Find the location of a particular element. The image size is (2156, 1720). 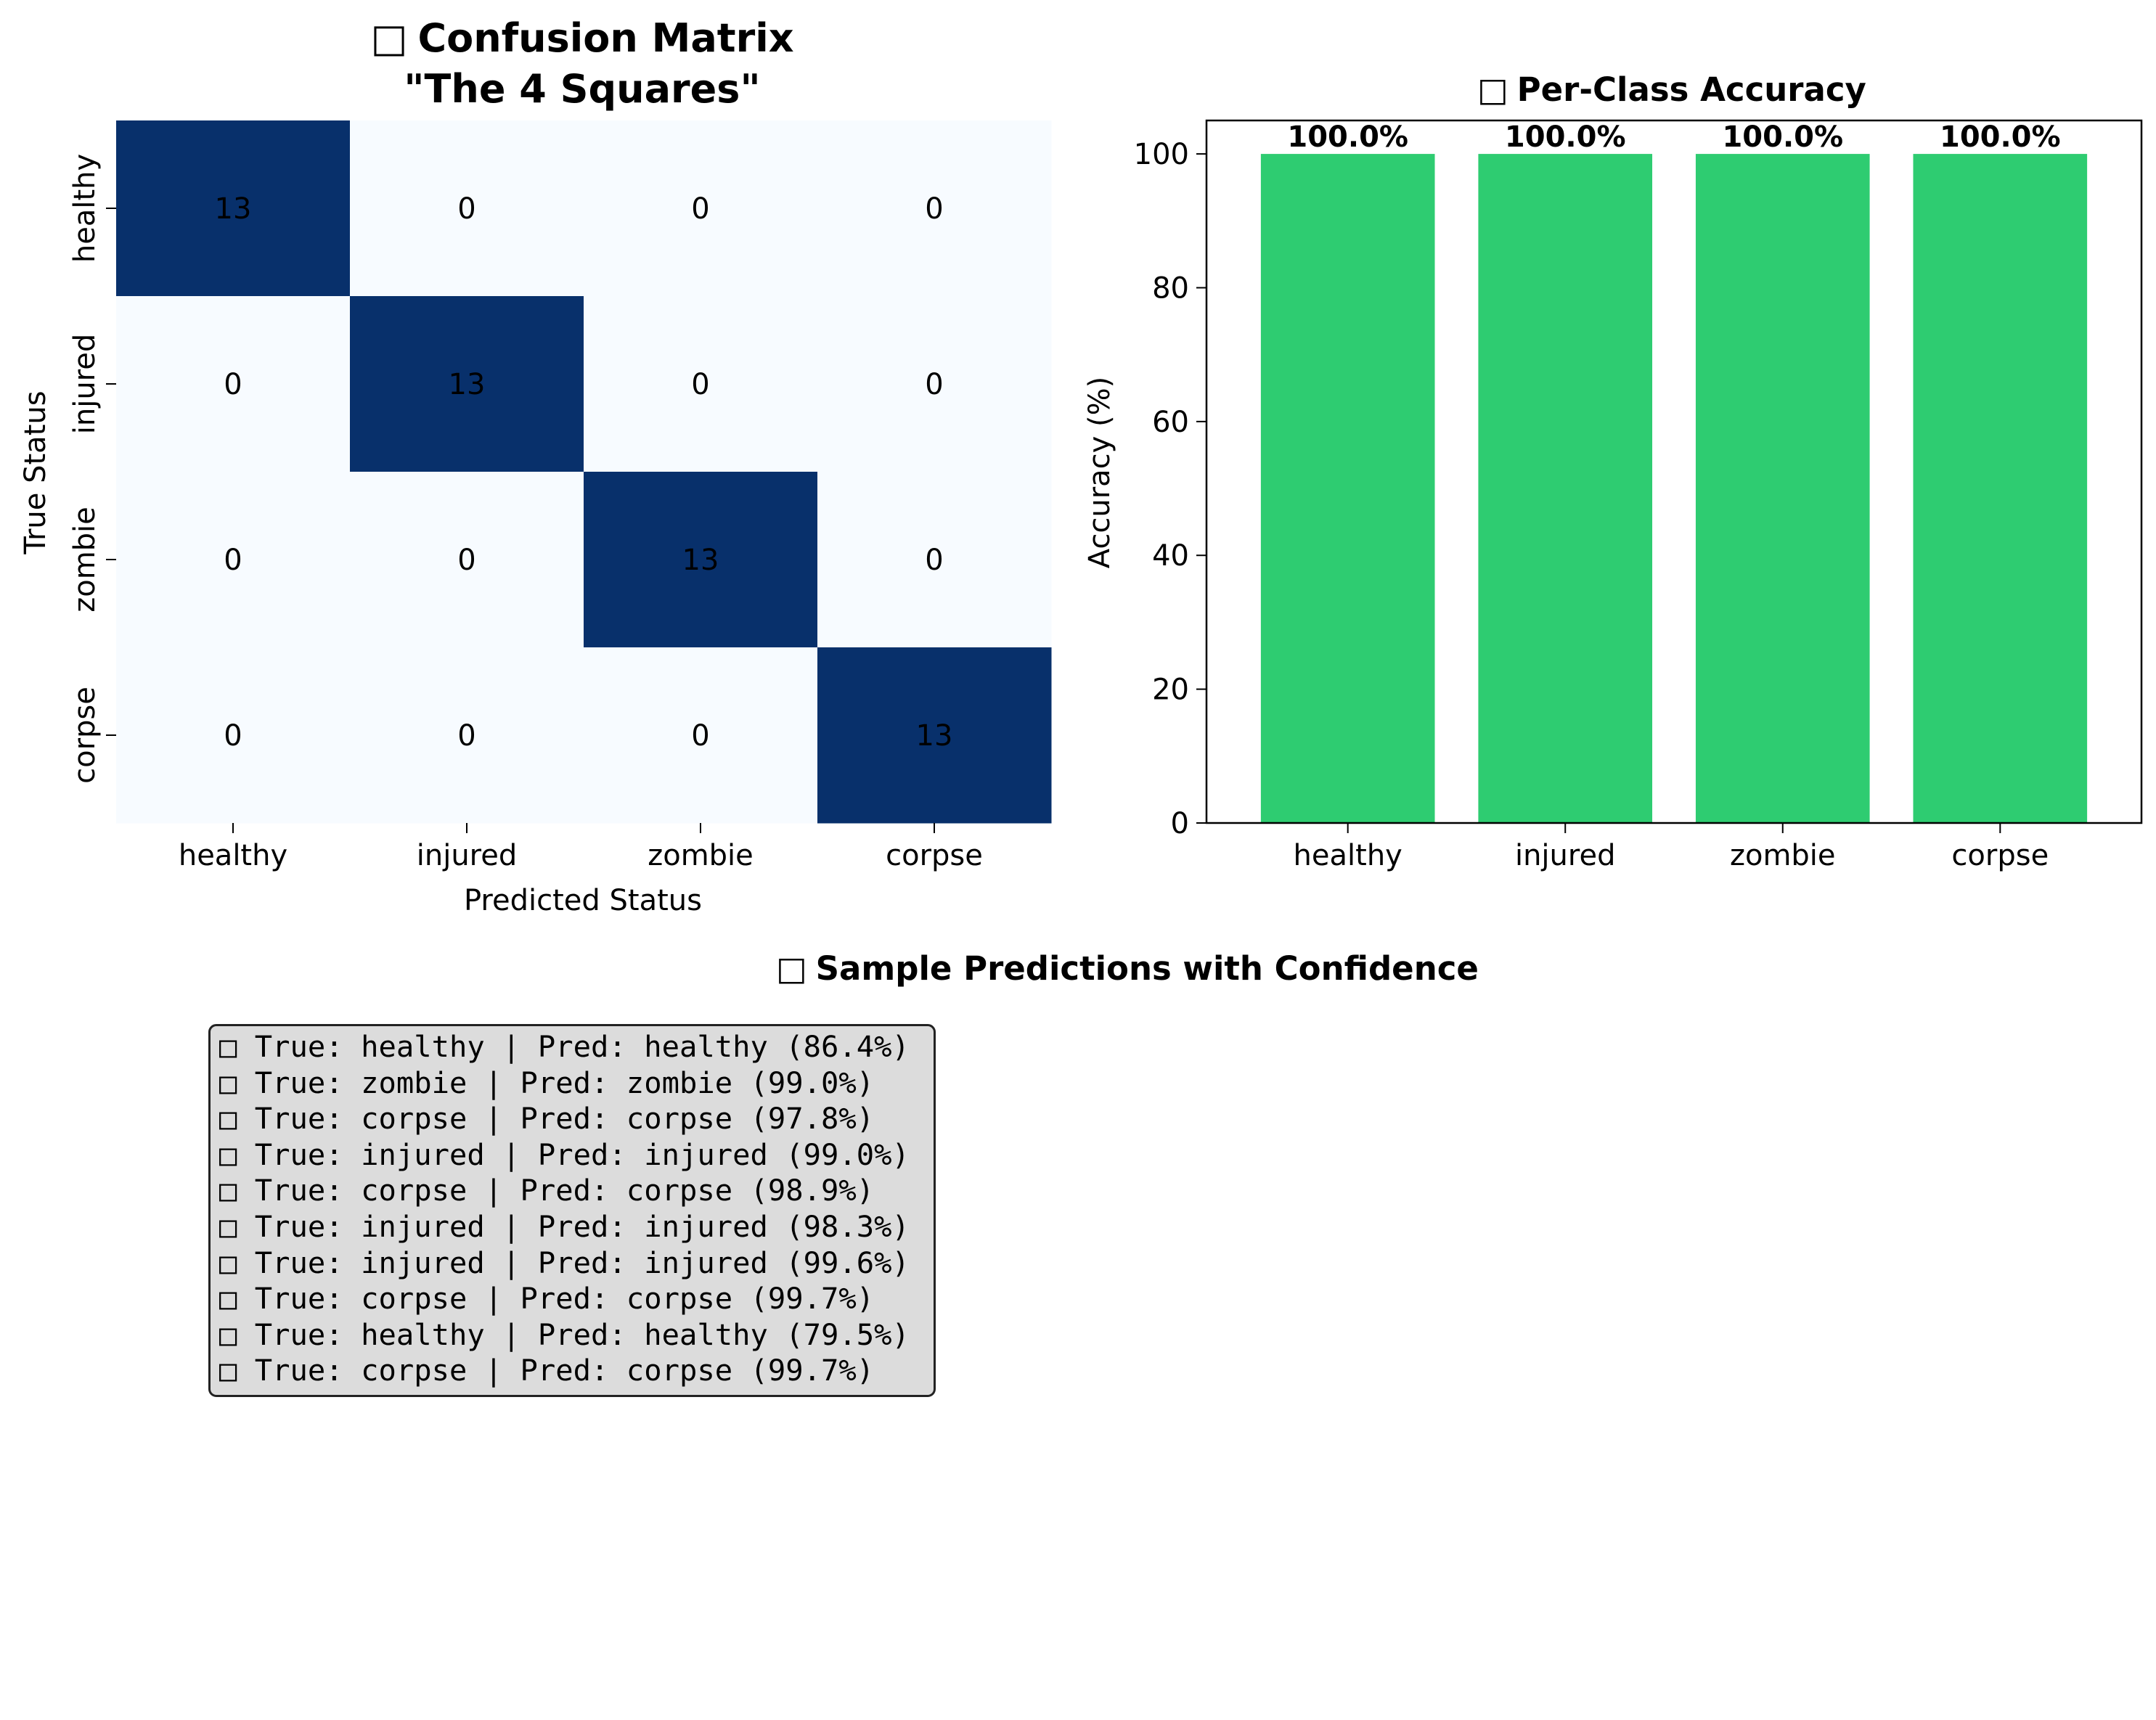

heatmap-cell-injured-zombie is located at coordinates (701, 384).